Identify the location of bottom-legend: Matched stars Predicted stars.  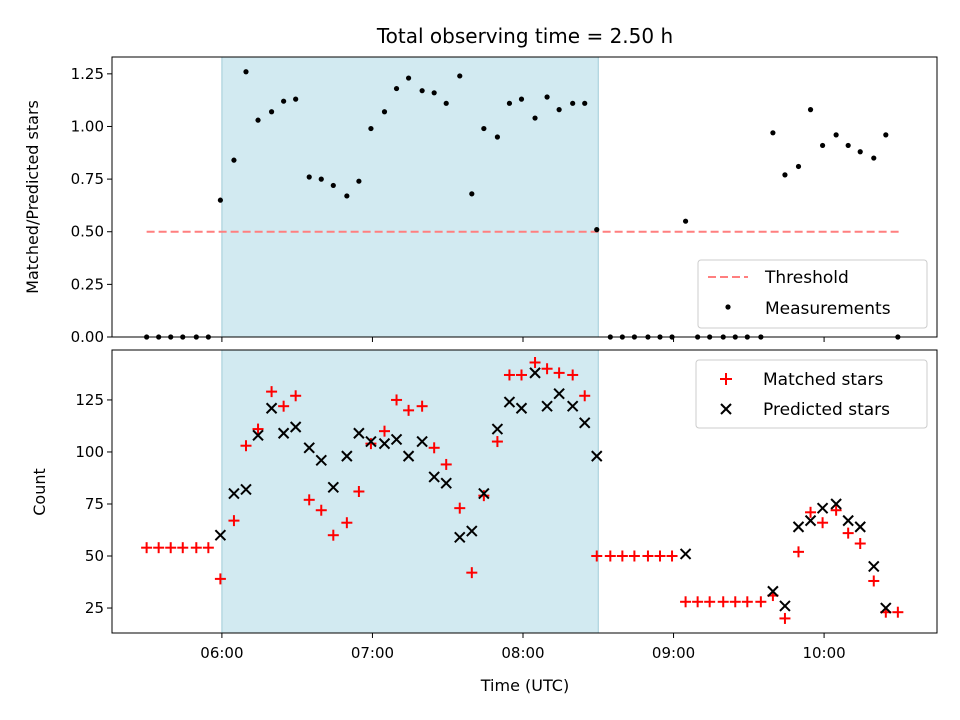
(811, 394).